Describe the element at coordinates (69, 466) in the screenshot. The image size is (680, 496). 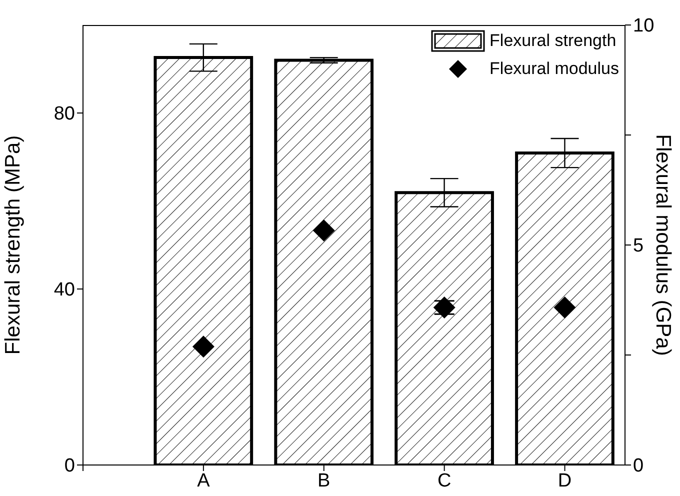
I see `y-tick-label: 0` at that location.